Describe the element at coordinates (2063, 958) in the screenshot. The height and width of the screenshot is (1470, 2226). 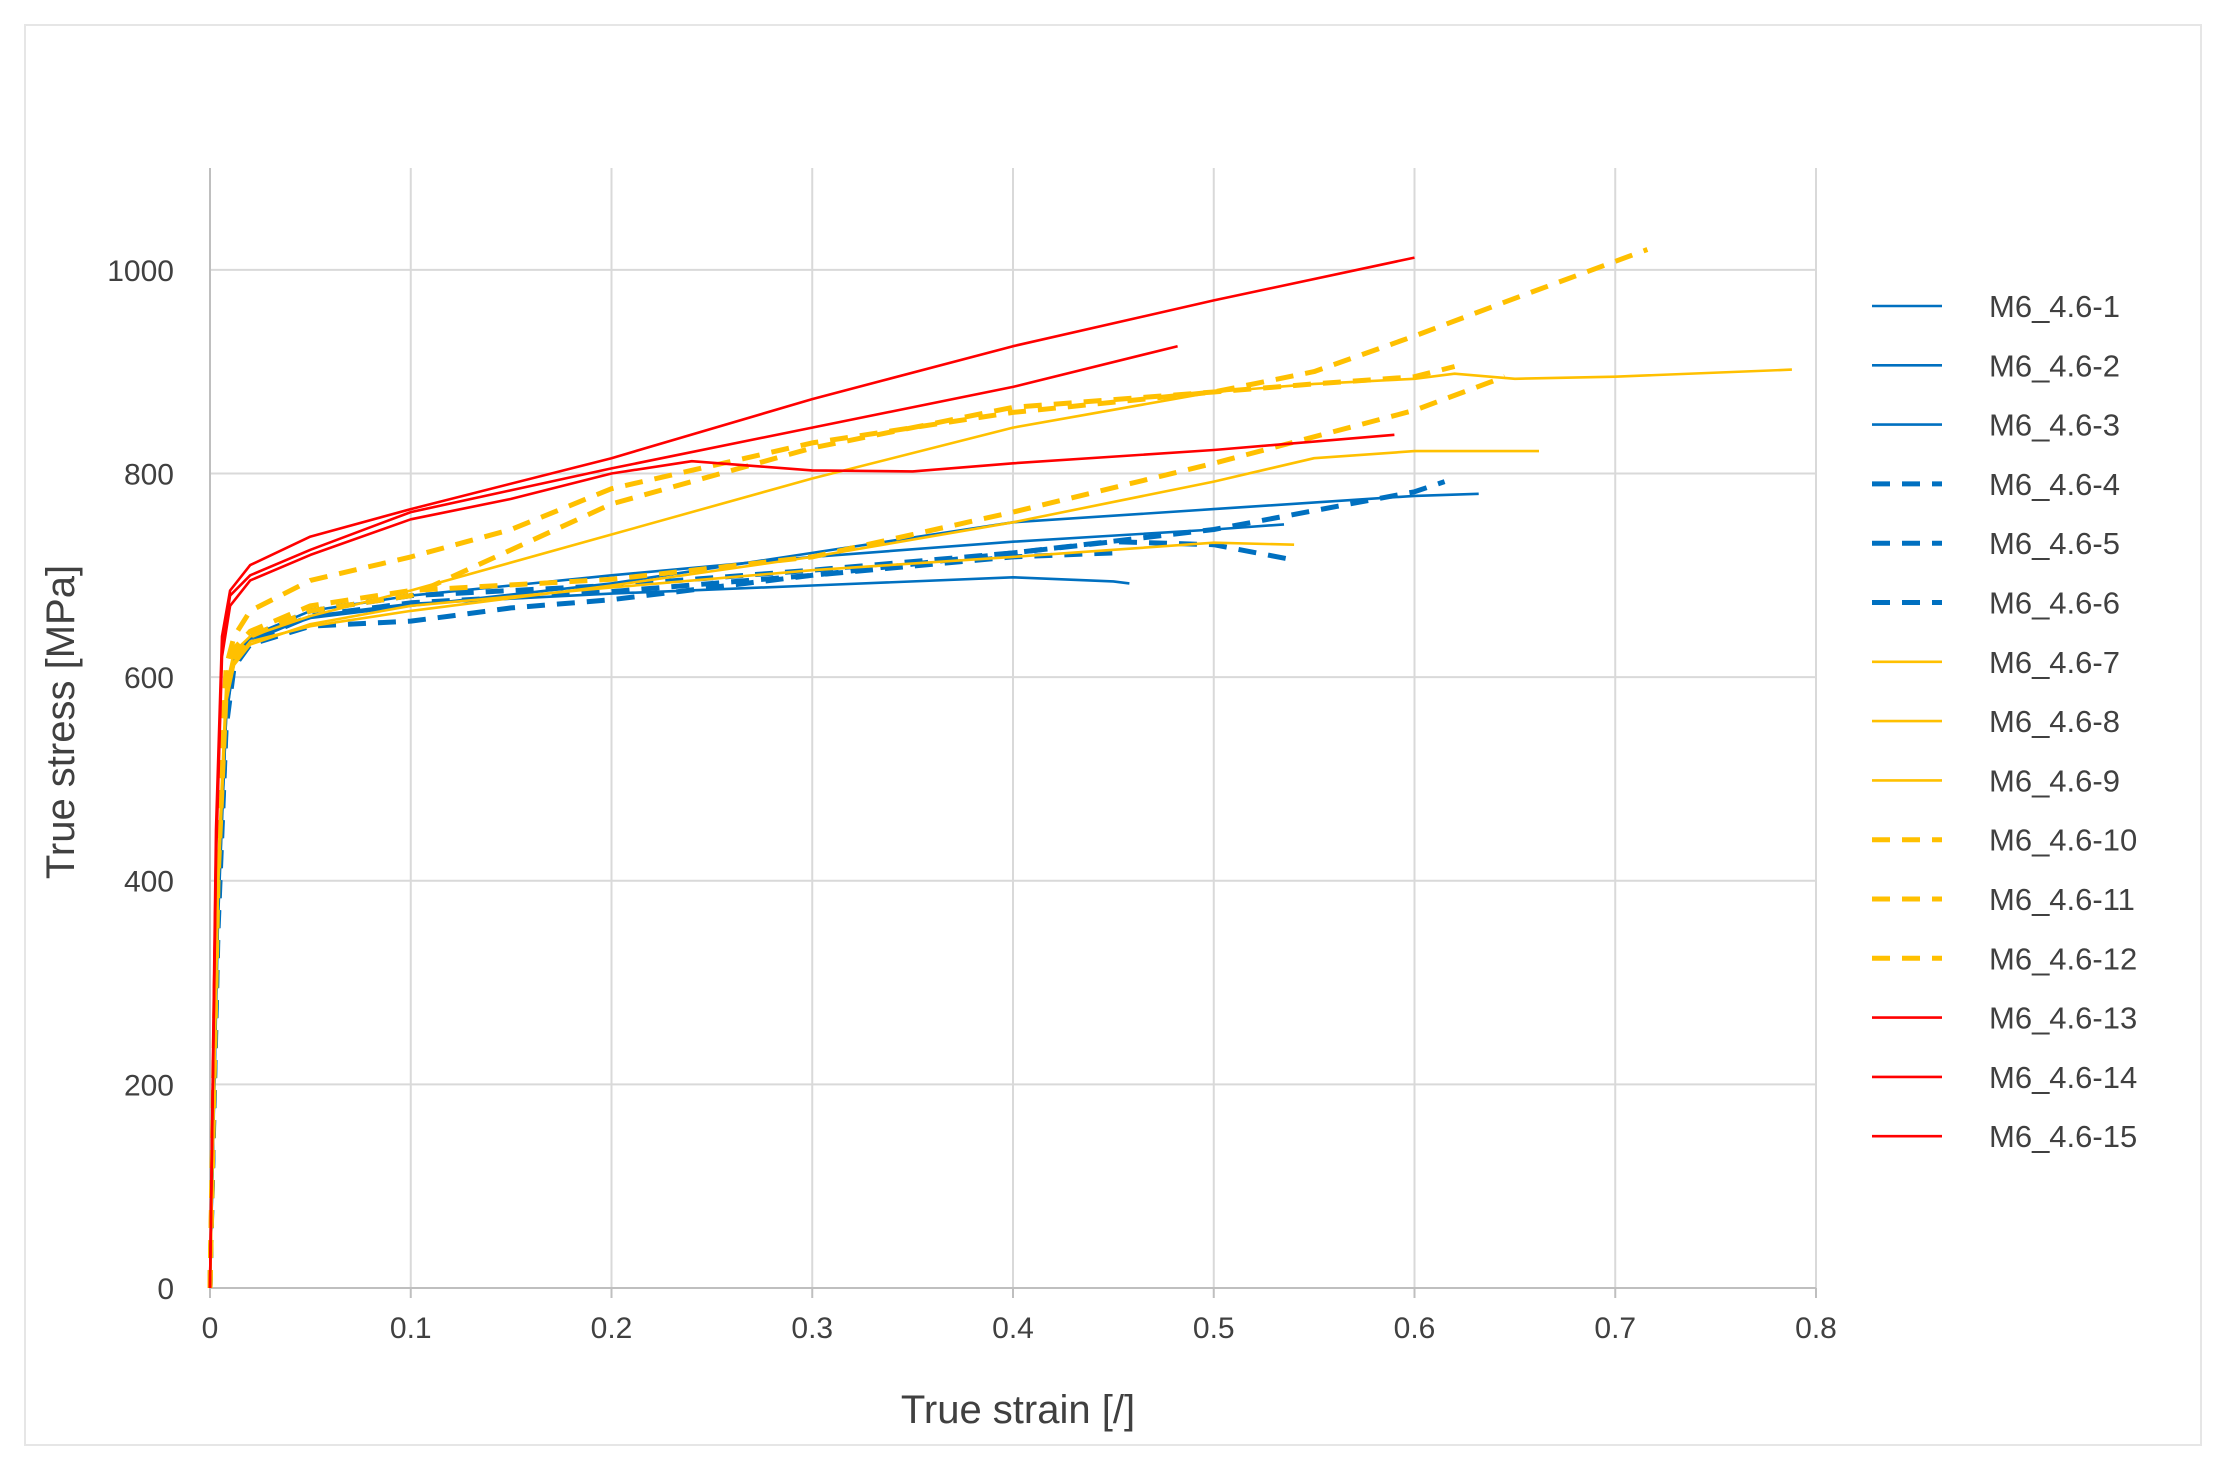
I see `legend-label: M6_4.6-12` at that location.